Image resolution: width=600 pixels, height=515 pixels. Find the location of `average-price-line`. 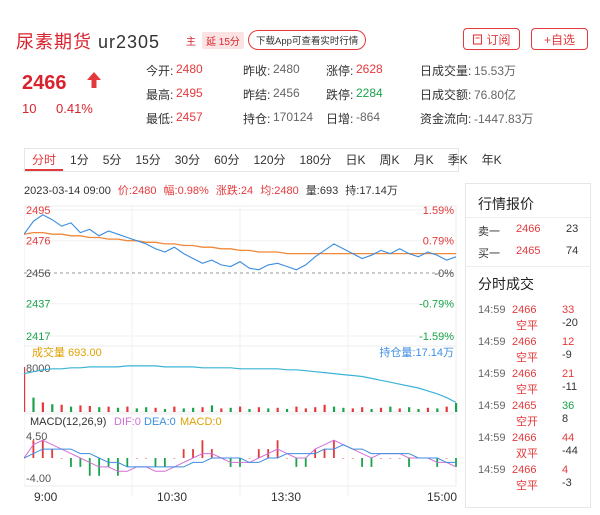

average-price-line is located at coordinates (240, 243).